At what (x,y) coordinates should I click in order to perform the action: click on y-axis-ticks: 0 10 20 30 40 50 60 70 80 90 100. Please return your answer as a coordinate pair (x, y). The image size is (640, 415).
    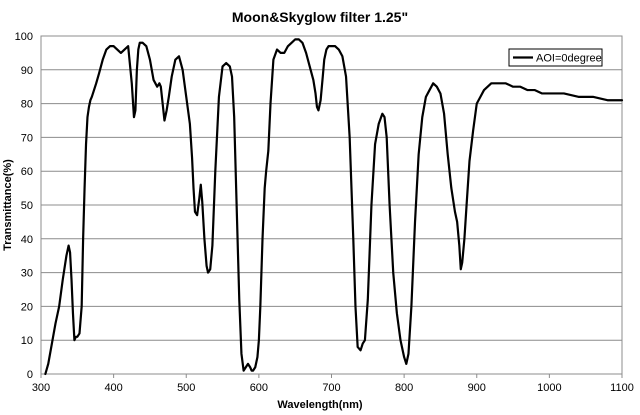
    Looking at the image, I should click on (24, 206).